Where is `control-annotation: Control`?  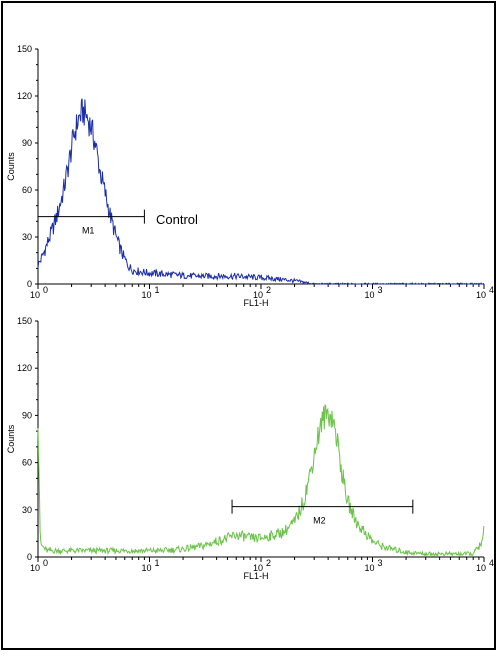 control-annotation: Control is located at coordinates (177, 219).